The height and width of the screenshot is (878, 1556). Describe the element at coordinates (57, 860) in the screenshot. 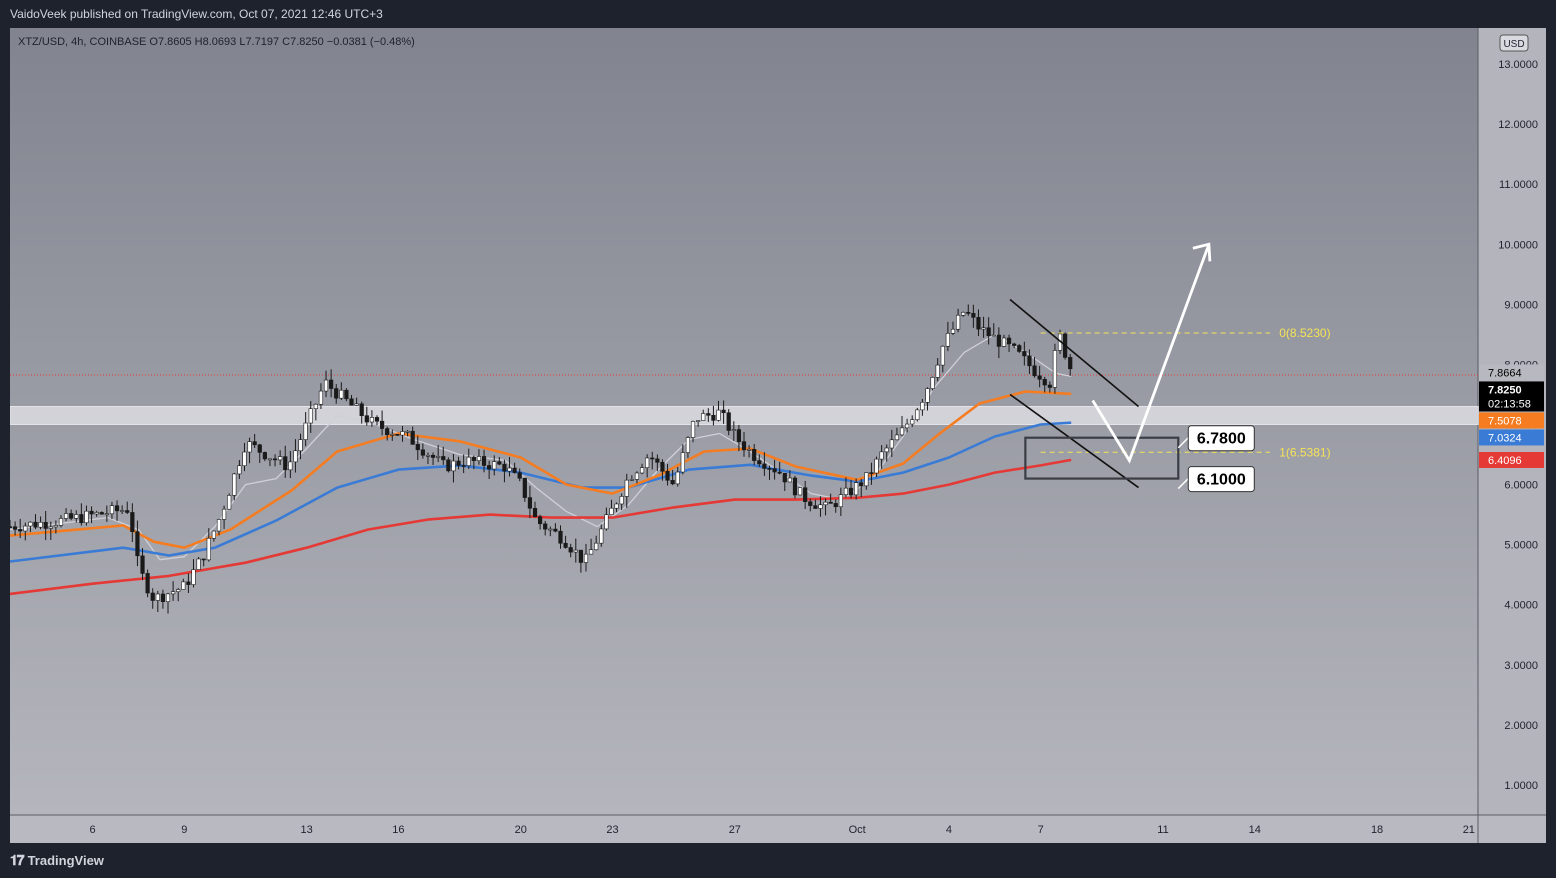

I see `tradingview-logo: 𝟏𝟕 TradingView` at that location.